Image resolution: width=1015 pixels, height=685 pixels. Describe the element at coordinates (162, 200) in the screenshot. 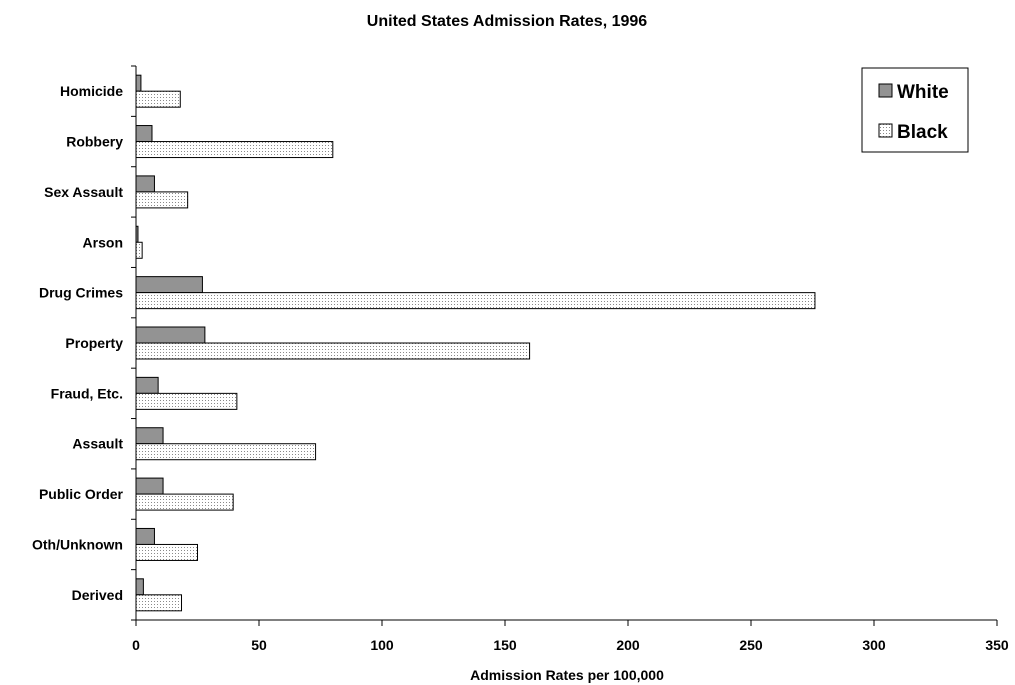

I see `bar-black-sex-assault` at that location.